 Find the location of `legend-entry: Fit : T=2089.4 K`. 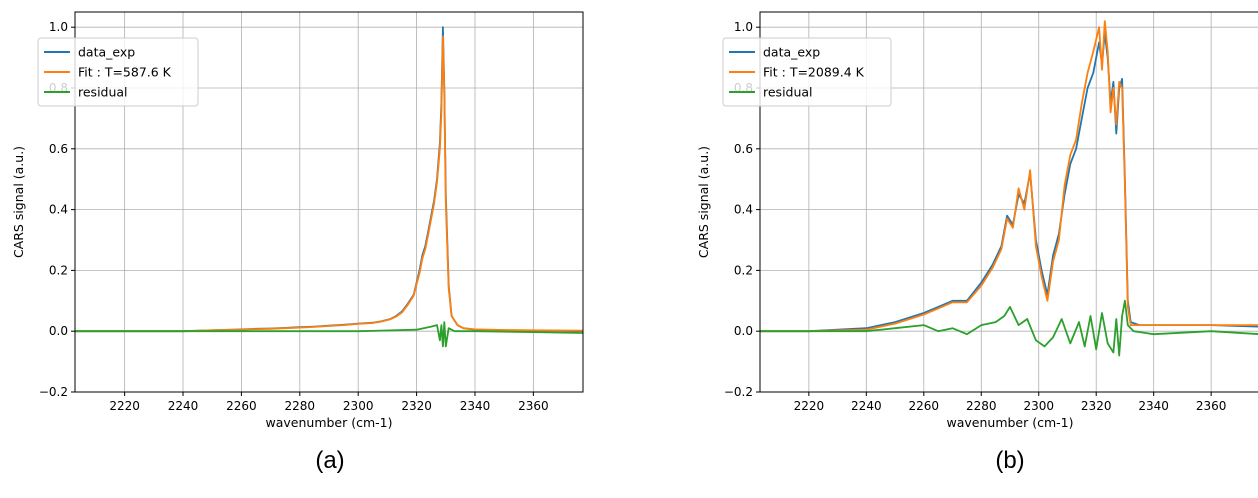

legend-entry: Fit : T=2089.4 K is located at coordinates (814, 72).